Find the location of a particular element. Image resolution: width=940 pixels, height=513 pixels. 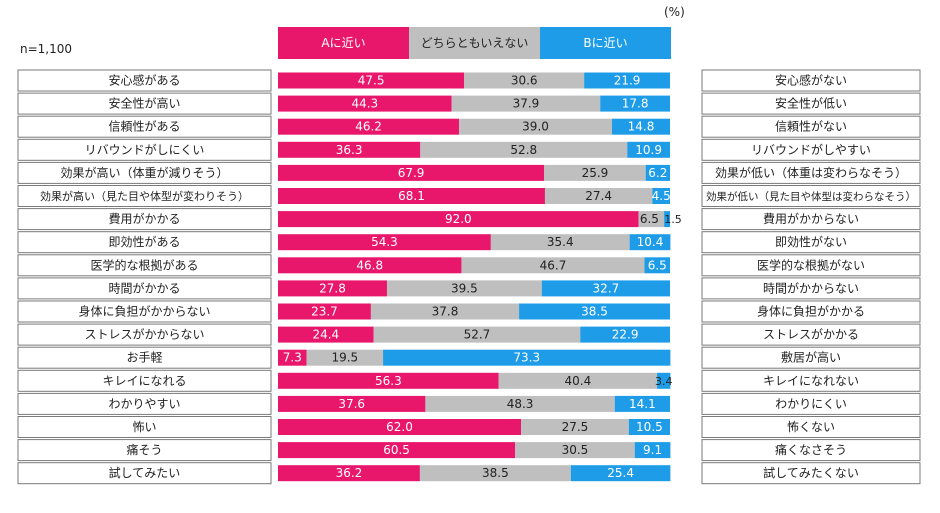

category-a-label: 信頼性がある is located at coordinates (144, 126).